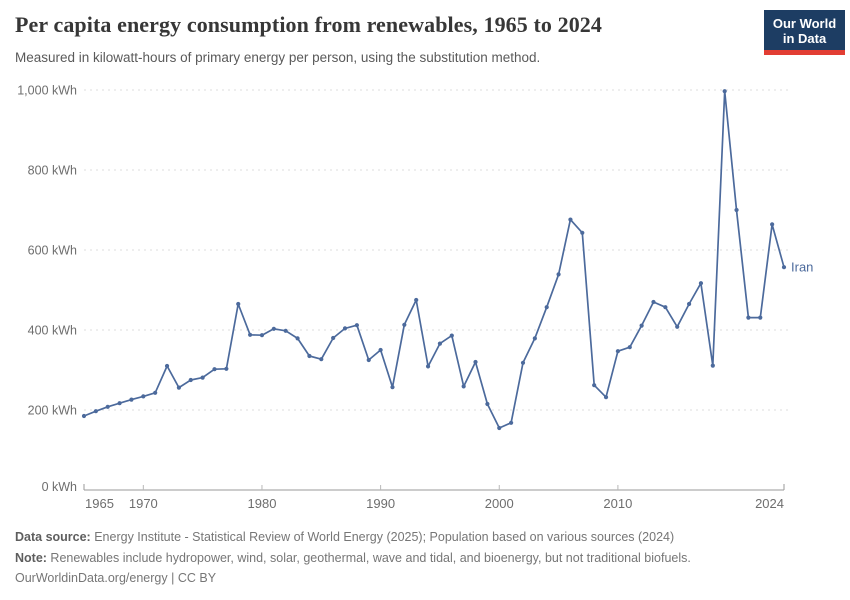 Image resolution: width=850 pixels, height=600 pixels. I want to click on data-point-1999, so click(487, 404).